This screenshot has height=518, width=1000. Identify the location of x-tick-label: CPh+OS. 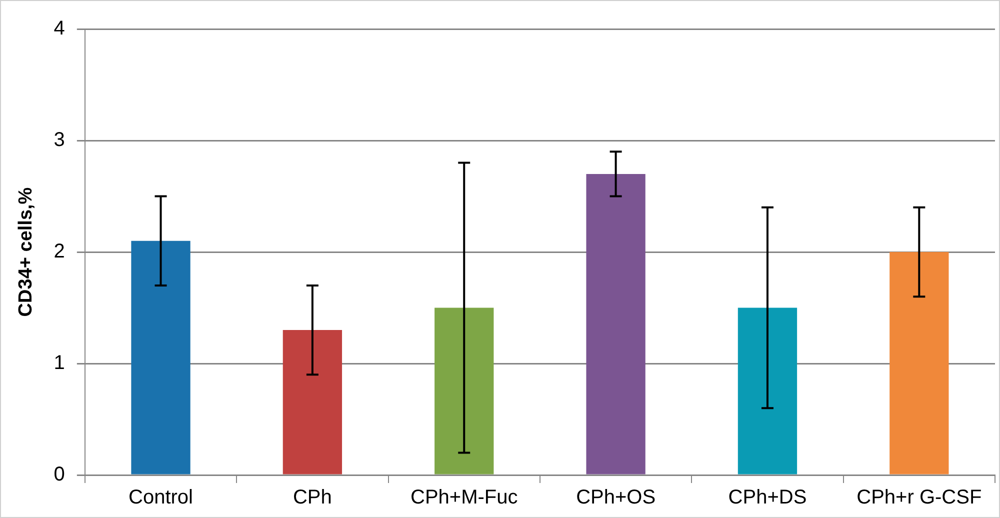
(616, 497).